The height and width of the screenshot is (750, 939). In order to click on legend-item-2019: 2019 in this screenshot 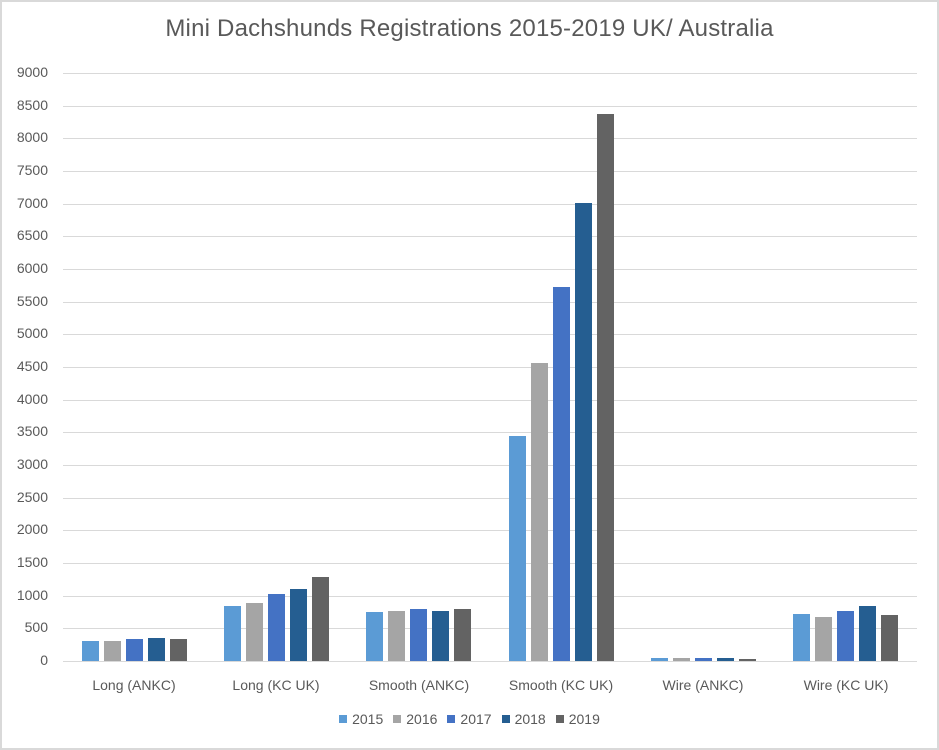, I will do `click(577, 719)`.